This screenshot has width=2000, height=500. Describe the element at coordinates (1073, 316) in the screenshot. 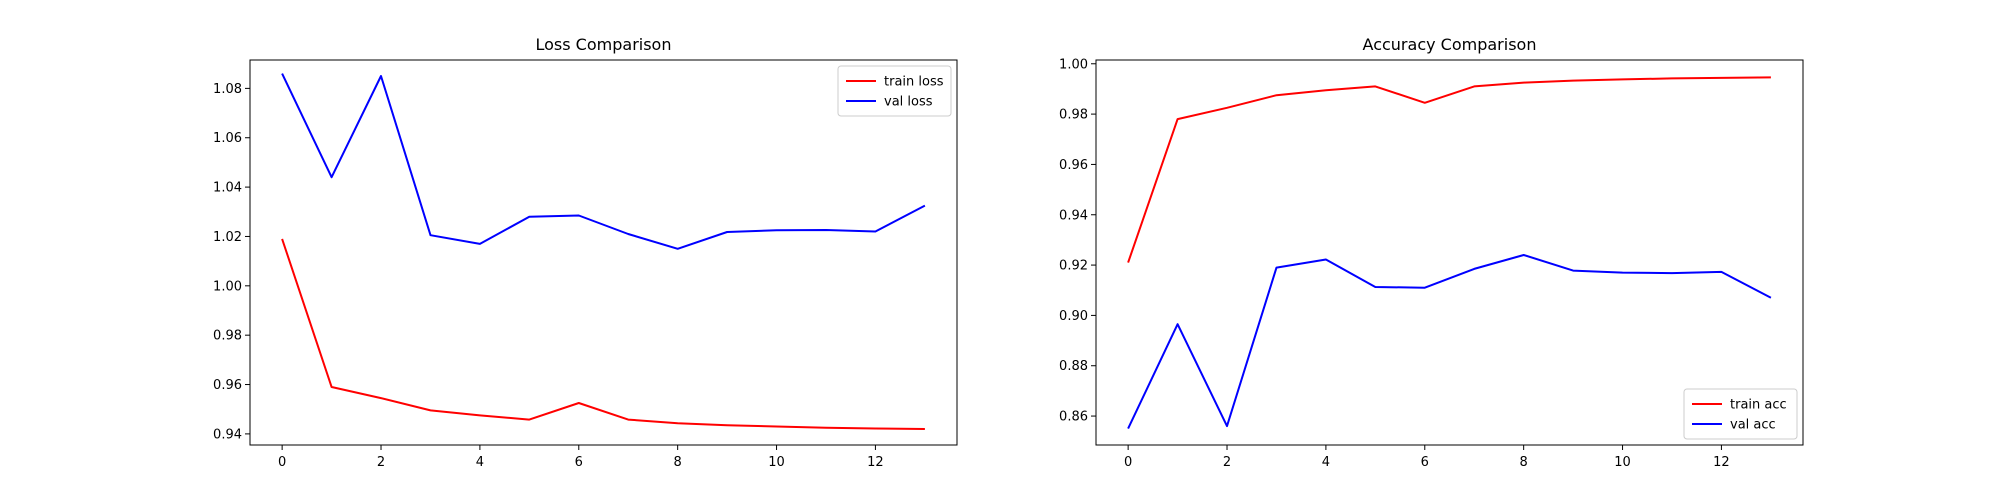

I see `y-tick-label: 0.90` at that location.